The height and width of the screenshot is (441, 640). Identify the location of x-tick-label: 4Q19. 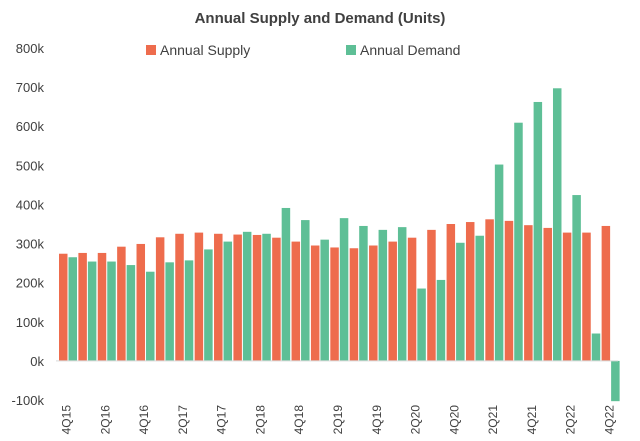
(377, 420).